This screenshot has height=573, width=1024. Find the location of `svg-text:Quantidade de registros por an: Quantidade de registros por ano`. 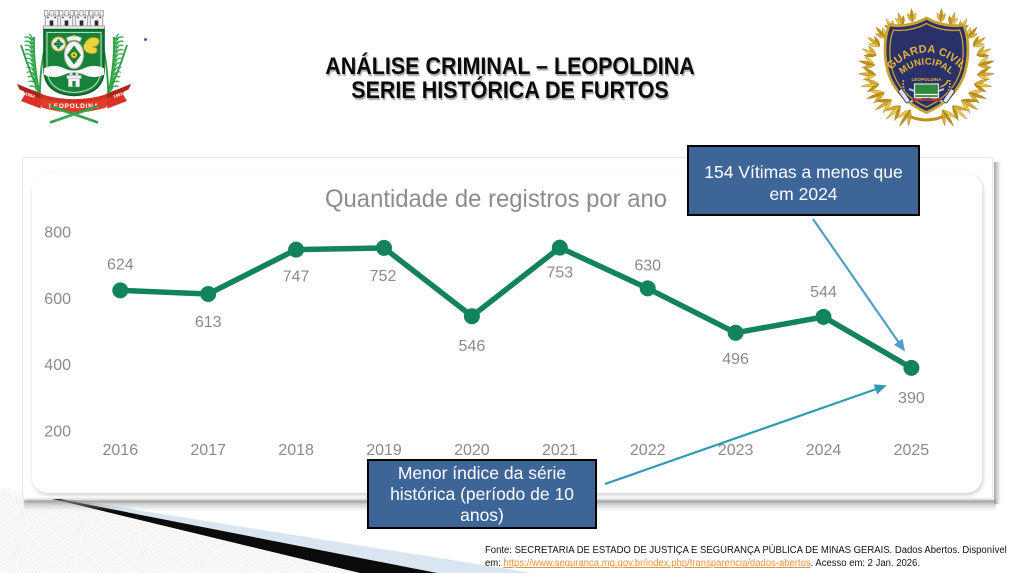

svg-text:Quantidade de registros por an: Quantidade de registros por ano is located at coordinates (496, 199).